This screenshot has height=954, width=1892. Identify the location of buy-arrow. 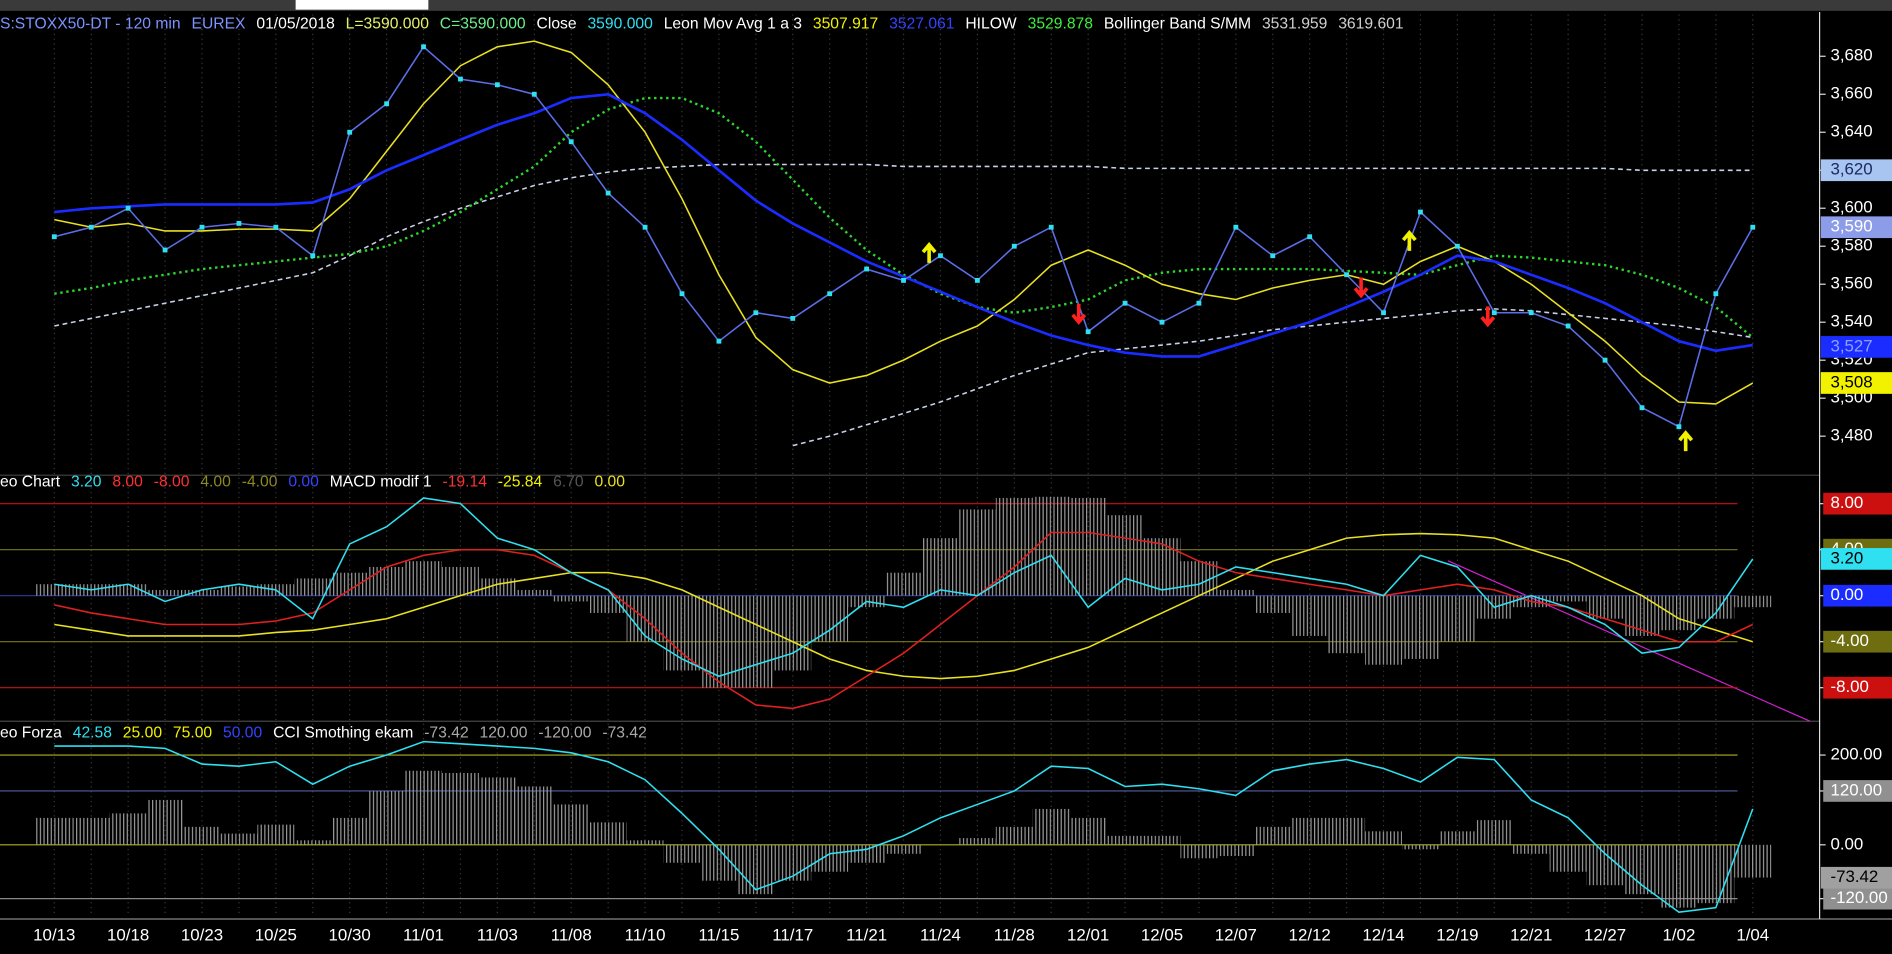
(929, 252).